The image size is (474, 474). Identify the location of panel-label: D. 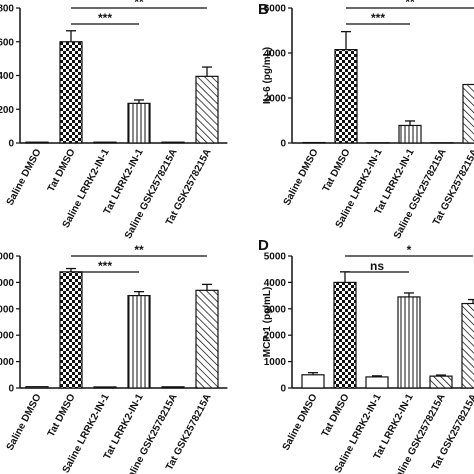
(263, 245).